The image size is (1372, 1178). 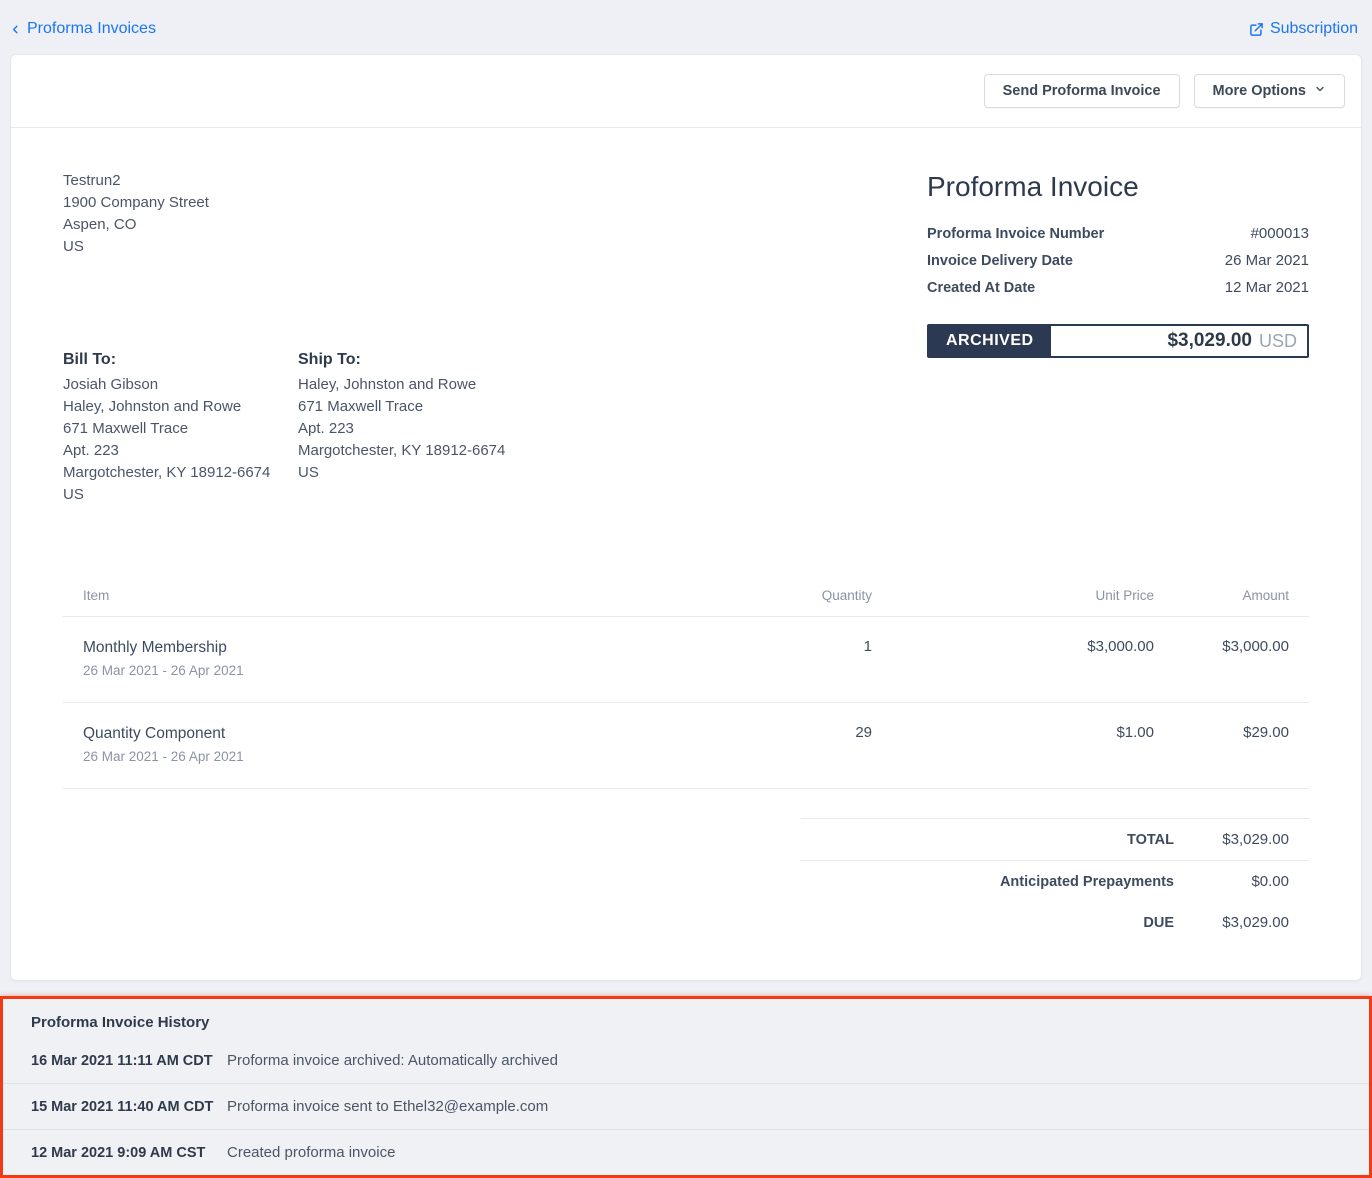 What do you see at coordinates (1266, 260) in the screenshot?
I see `delivery-date-value: 26 Mar 2021` at bounding box center [1266, 260].